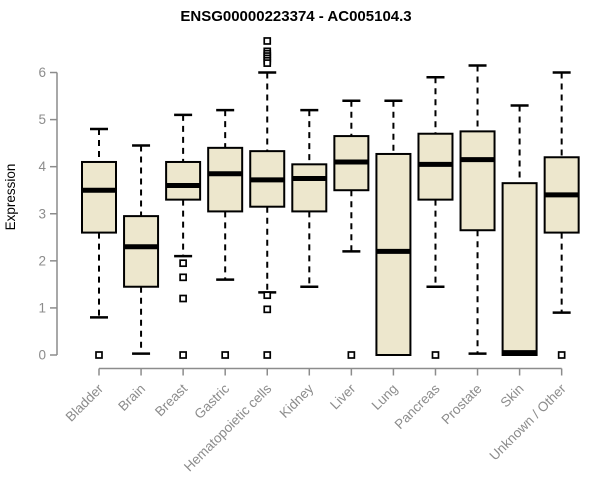  What do you see at coordinates (42, 260) in the screenshot?
I see `y-tick-label: 2` at bounding box center [42, 260].